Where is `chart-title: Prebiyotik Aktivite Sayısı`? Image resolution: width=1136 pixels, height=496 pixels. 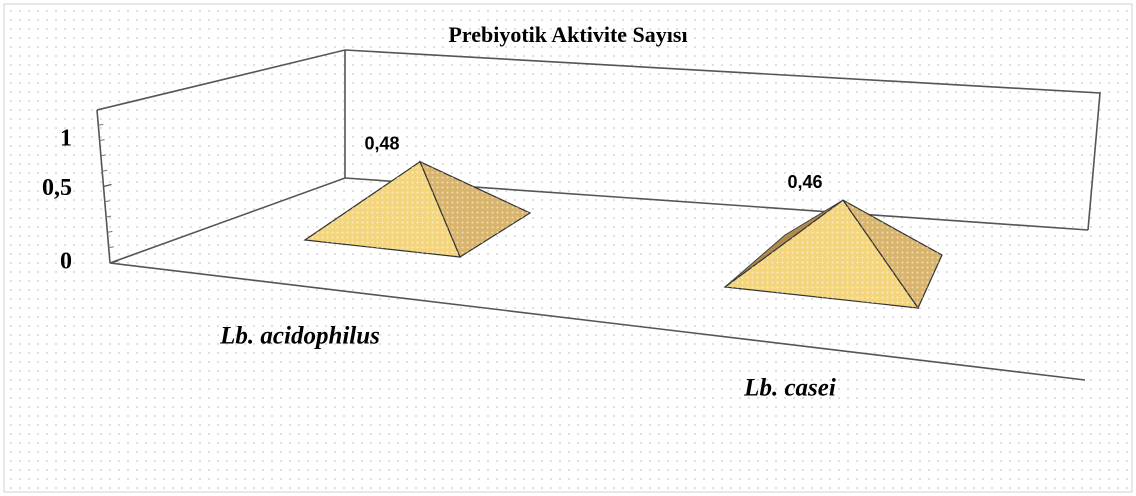 chart-title: Prebiyotik Aktivite Sayısı is located at coordinates (567, 34).